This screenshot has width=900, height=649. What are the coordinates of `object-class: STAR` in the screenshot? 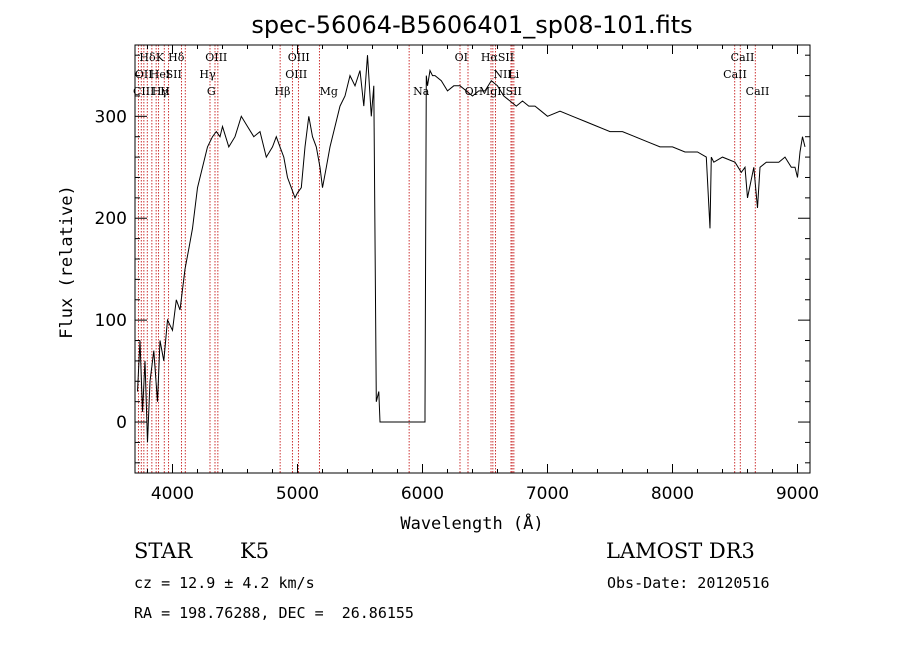 It's located at (163, 551).